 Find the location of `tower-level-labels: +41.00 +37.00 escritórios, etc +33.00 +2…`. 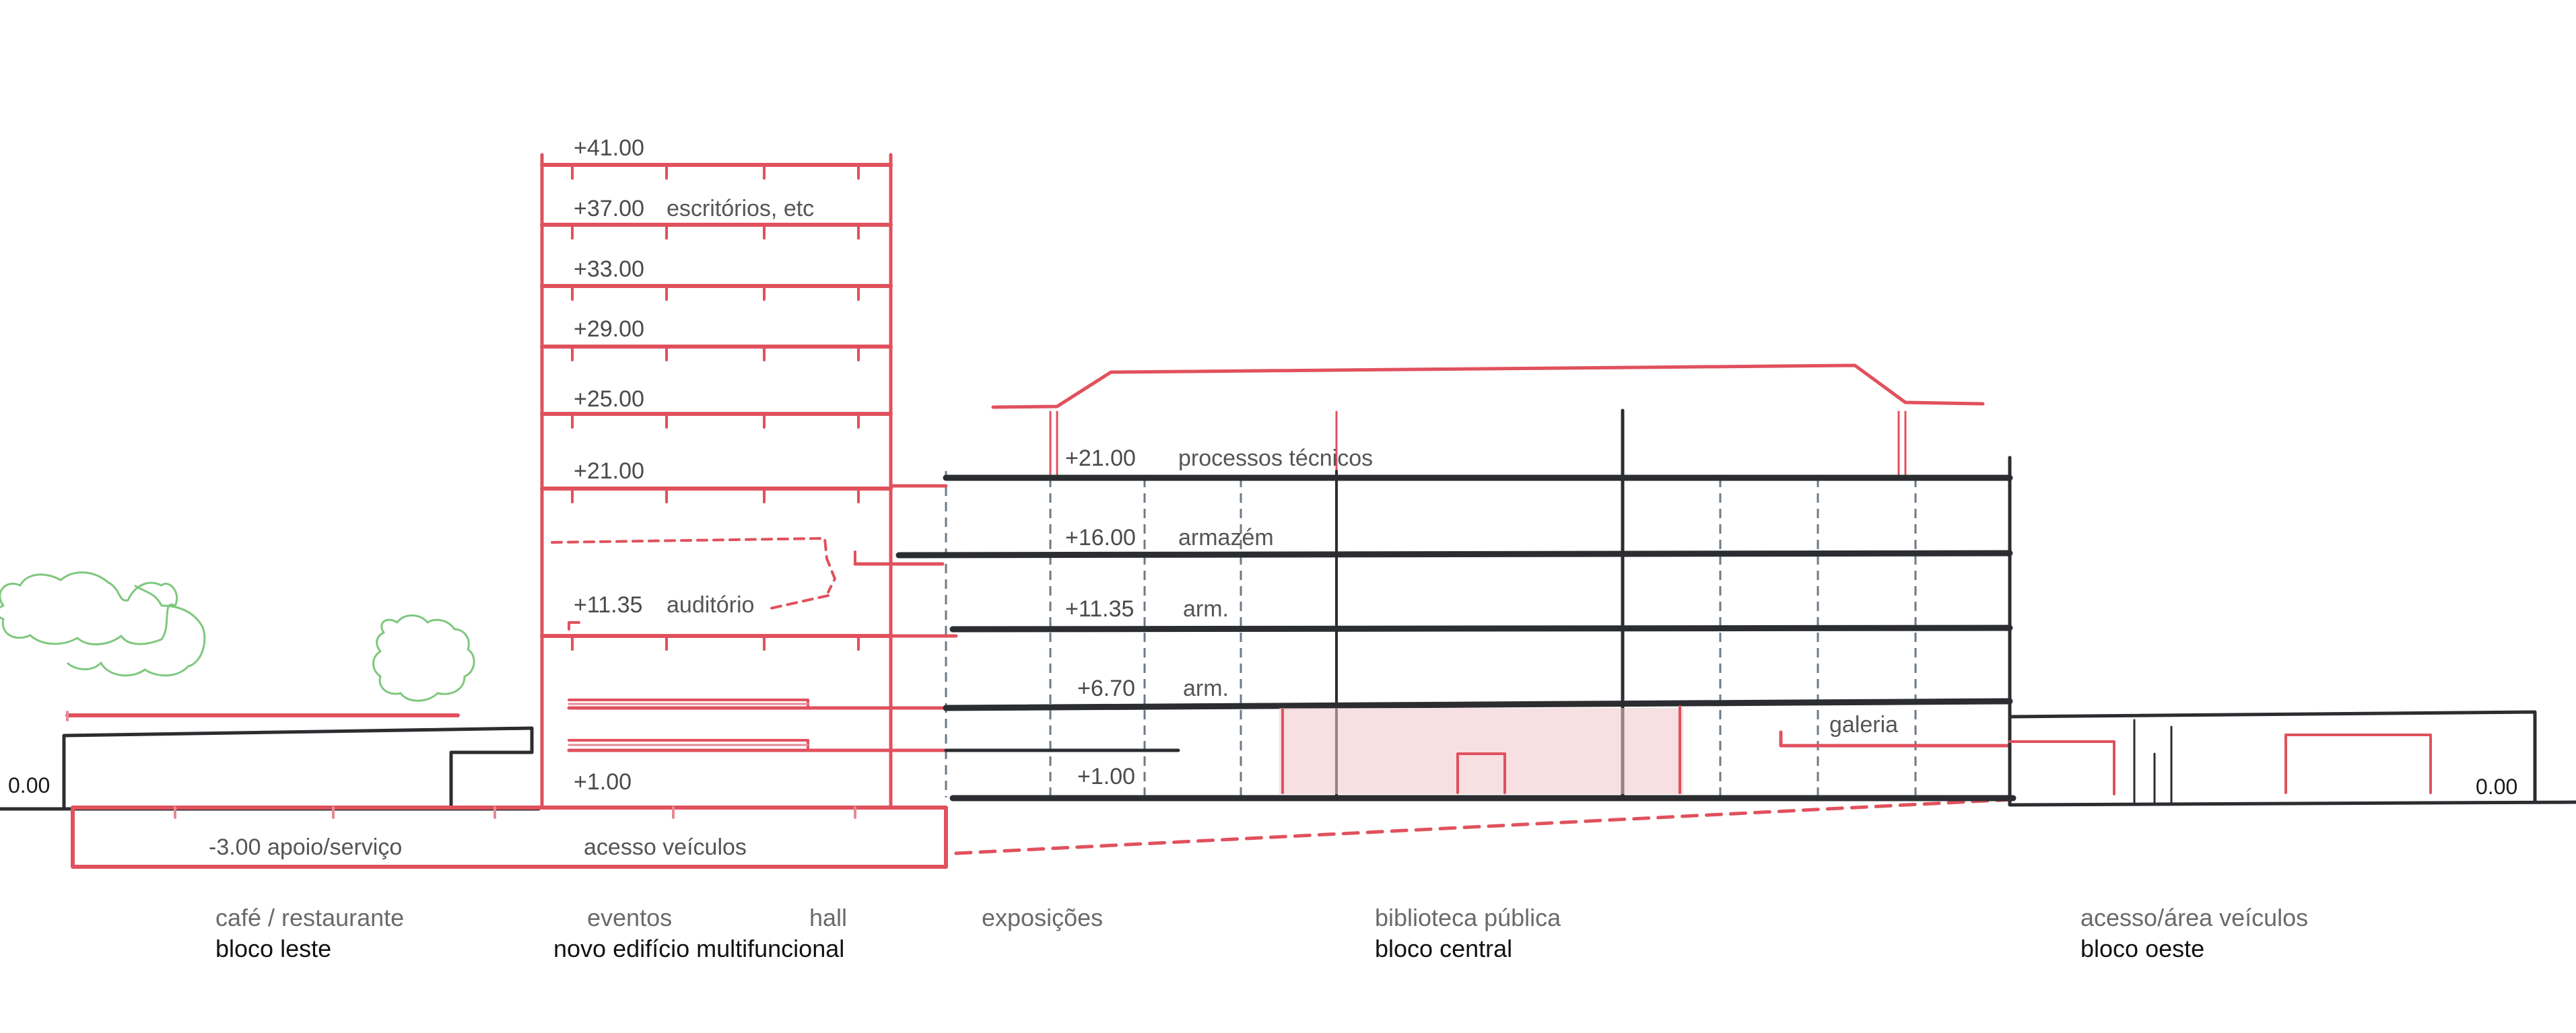

tower-level-labels: +41.00 +37.00 escritórios, etc +33.00 +2… is located at coordinates (694, 465).